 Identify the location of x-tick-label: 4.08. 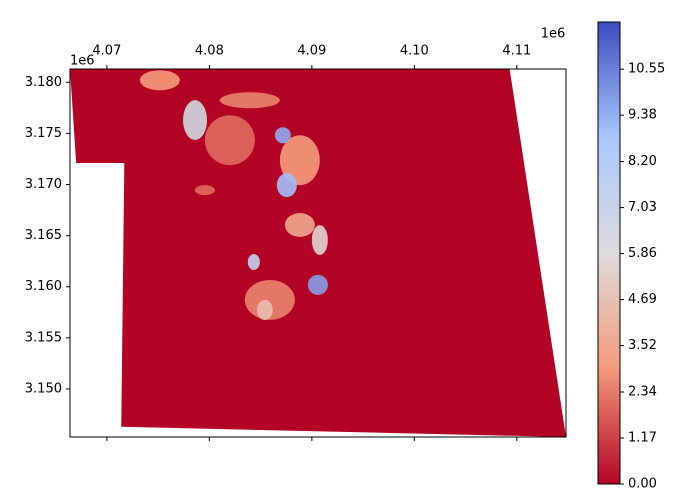
(209, 51).